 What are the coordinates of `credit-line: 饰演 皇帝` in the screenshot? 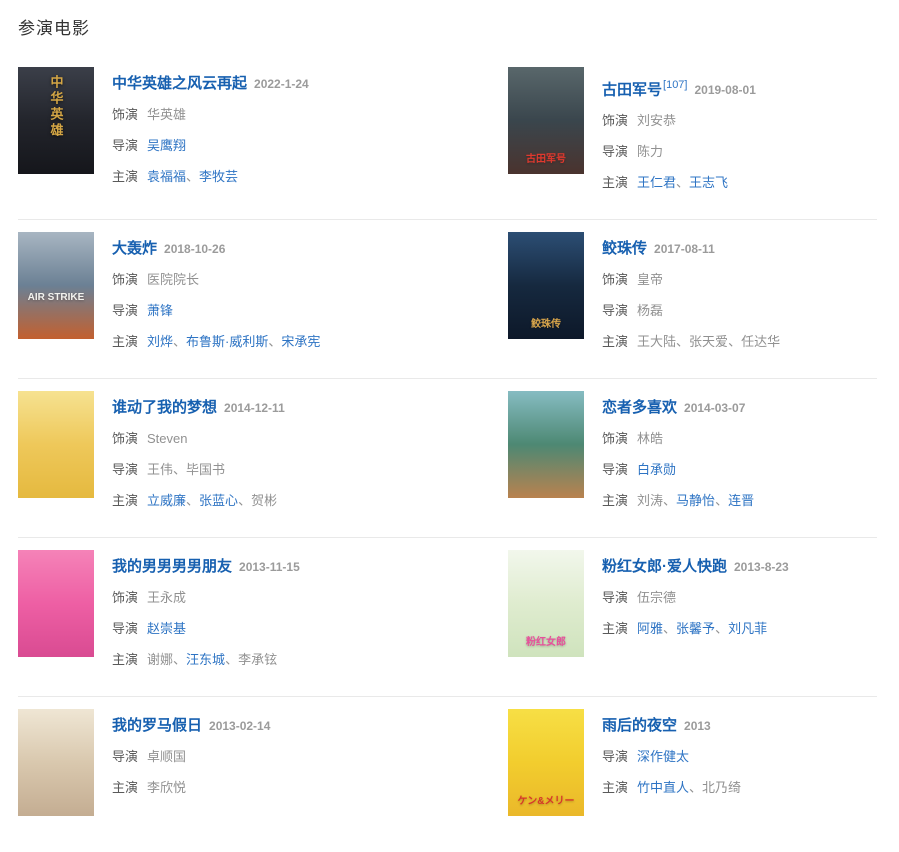 It's located at (691, 279).